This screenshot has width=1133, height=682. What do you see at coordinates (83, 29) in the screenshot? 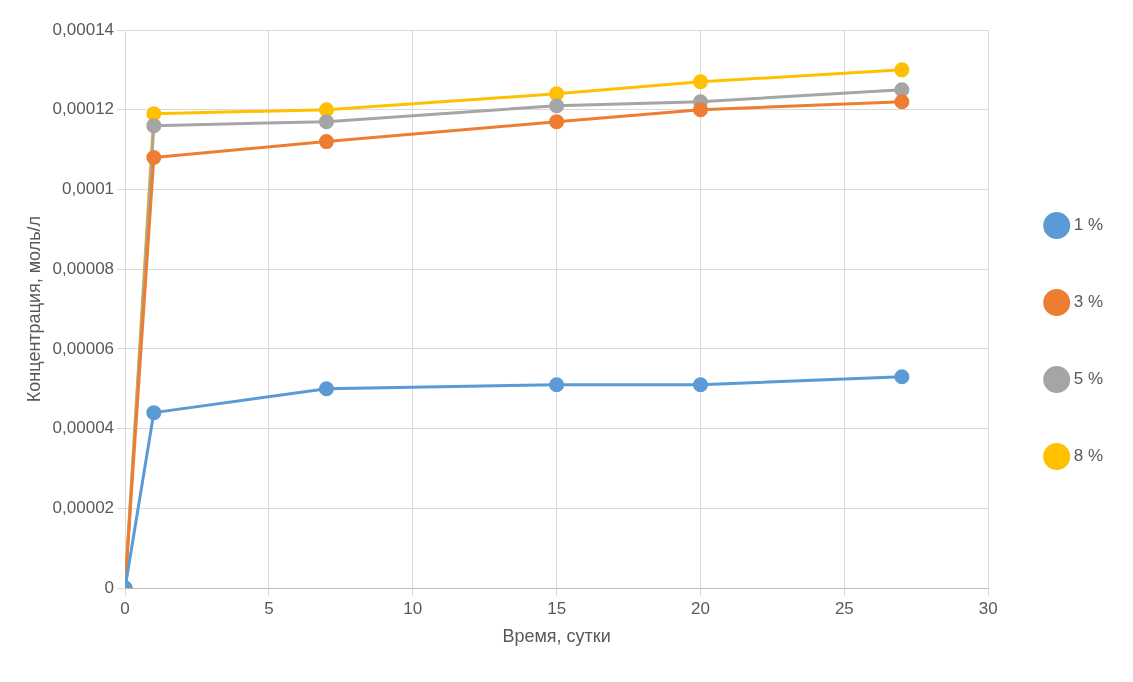
I see `y-tick-label: 0,00014` at bounding box center [83, 29].